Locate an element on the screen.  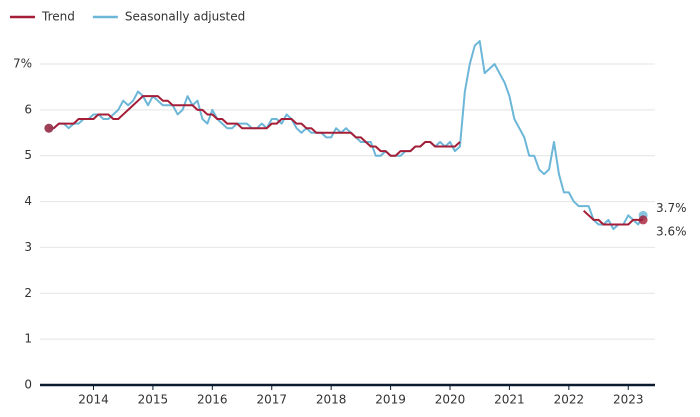
x-tick-label: 2022 is located at coordinates (569, 400).